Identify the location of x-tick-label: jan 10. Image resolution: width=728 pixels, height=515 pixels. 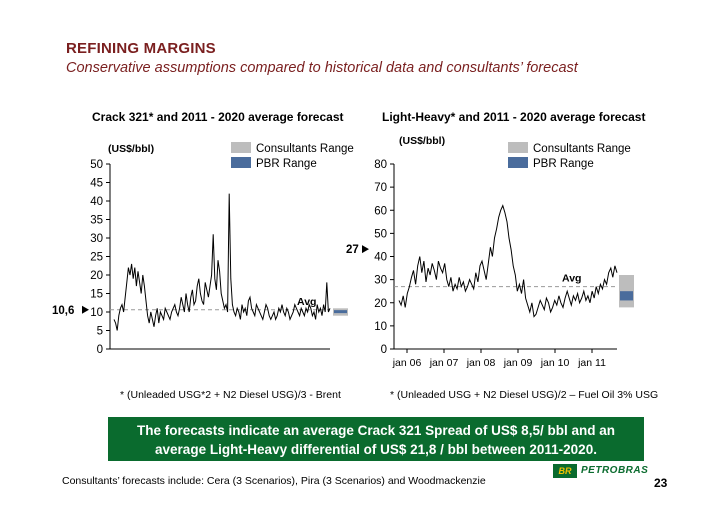
(555, 363).